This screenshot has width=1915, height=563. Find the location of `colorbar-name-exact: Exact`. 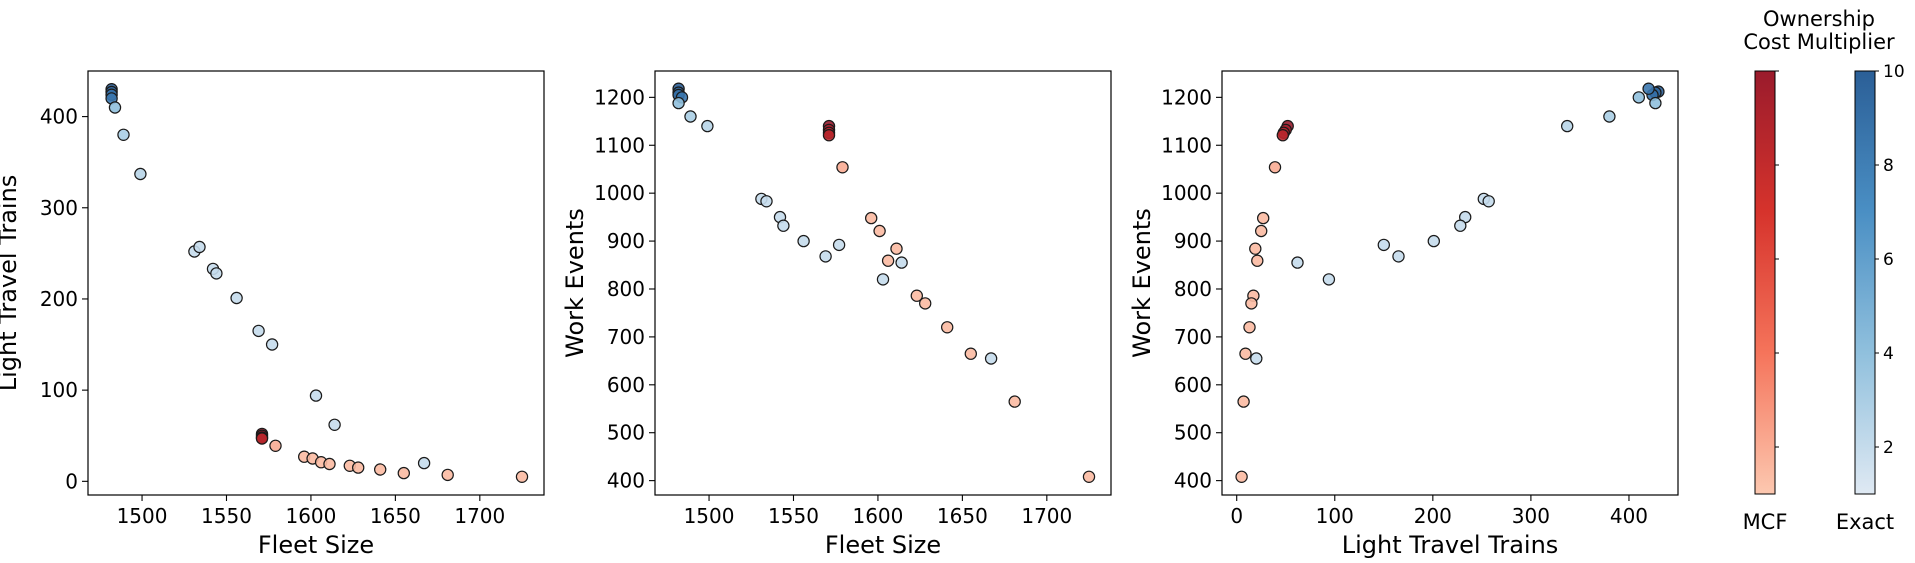

colorbar-name-exact: Exact is located at coordinates (1865, 522).